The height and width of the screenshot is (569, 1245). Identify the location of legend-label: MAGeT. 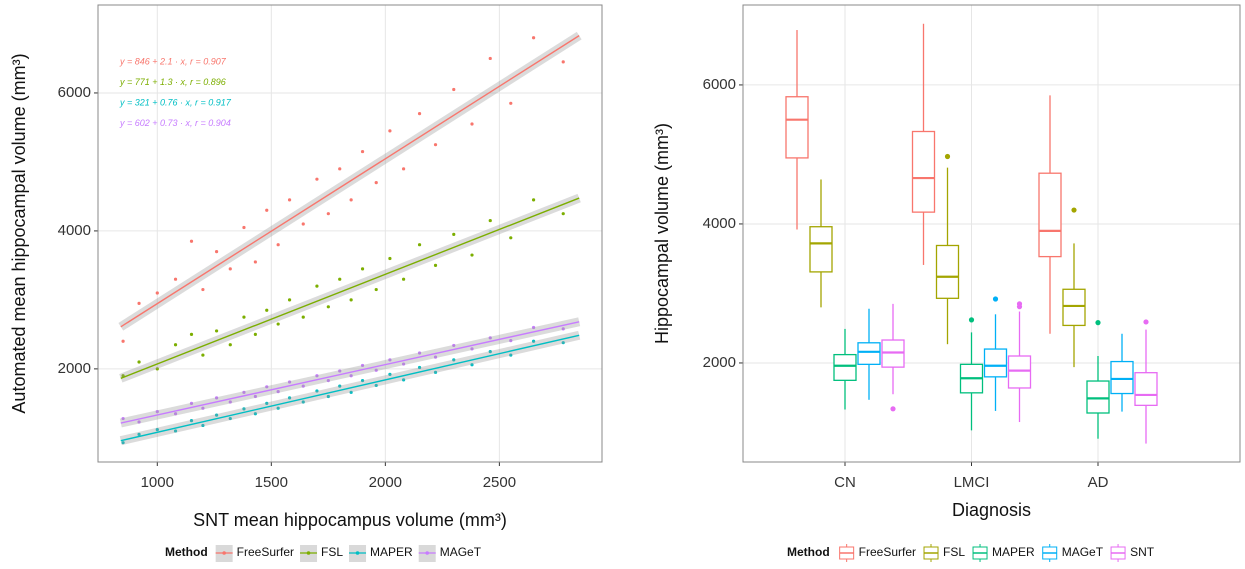
(1083, 552).